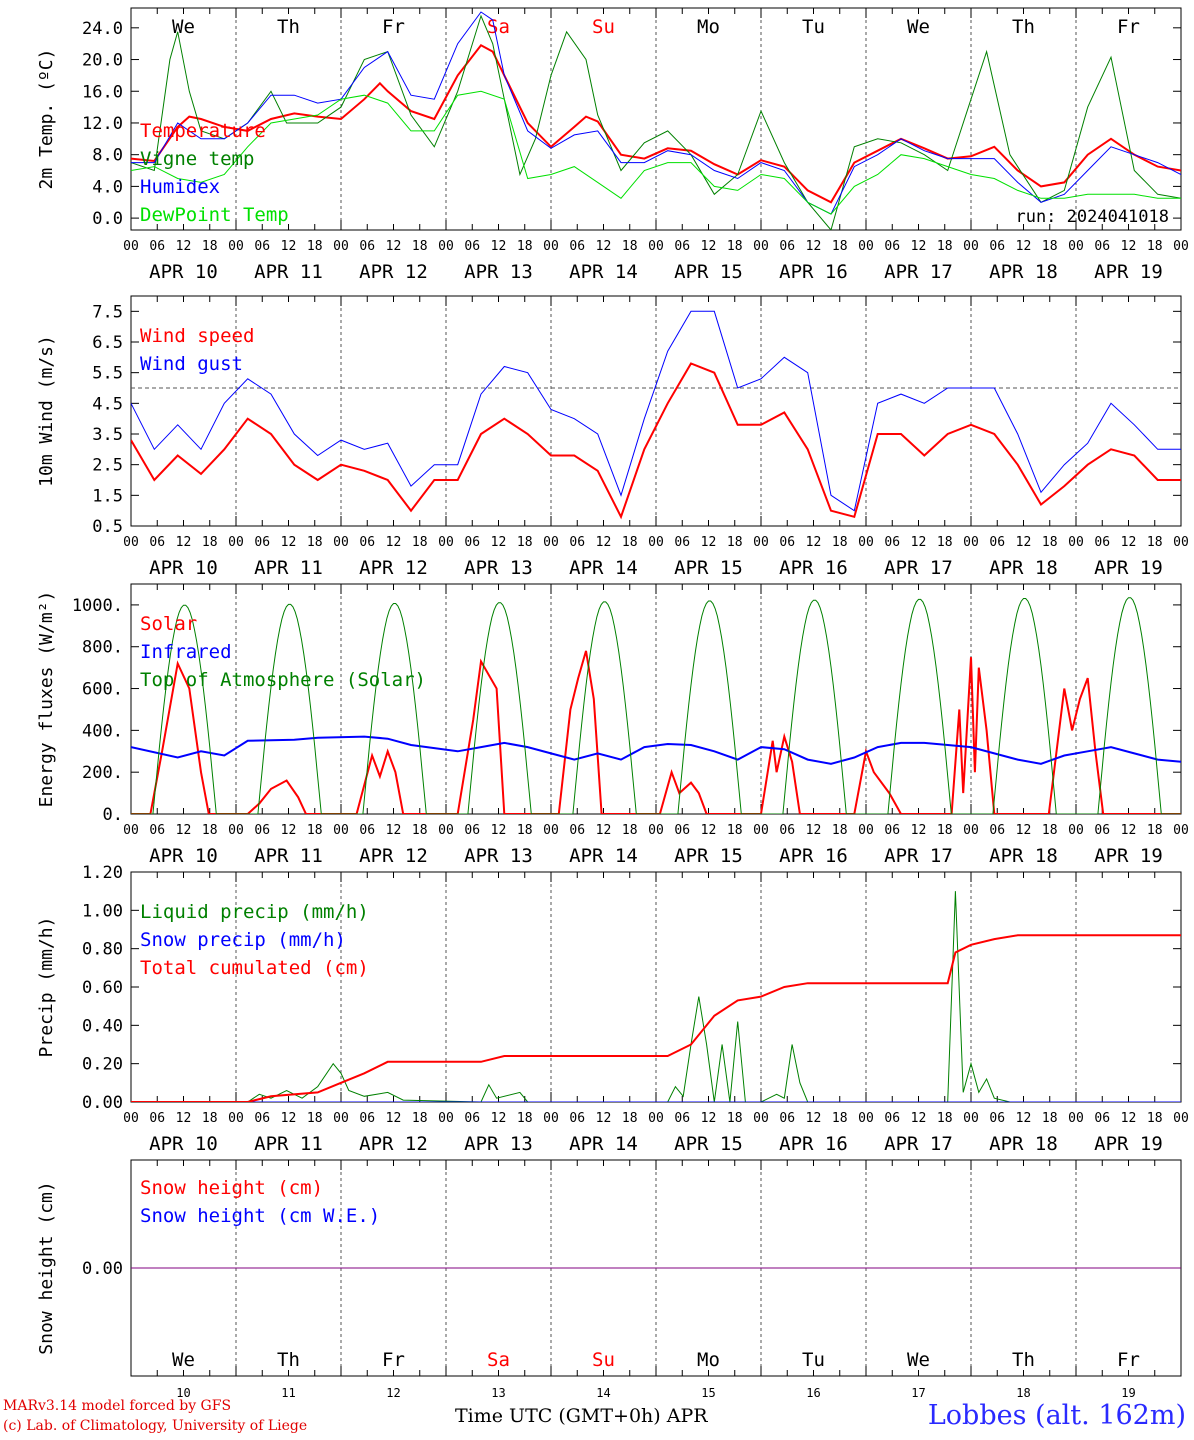  Describe the element at coordinates (498, 1393) in the screenshot. I see `day-number-label: 13` at that location.